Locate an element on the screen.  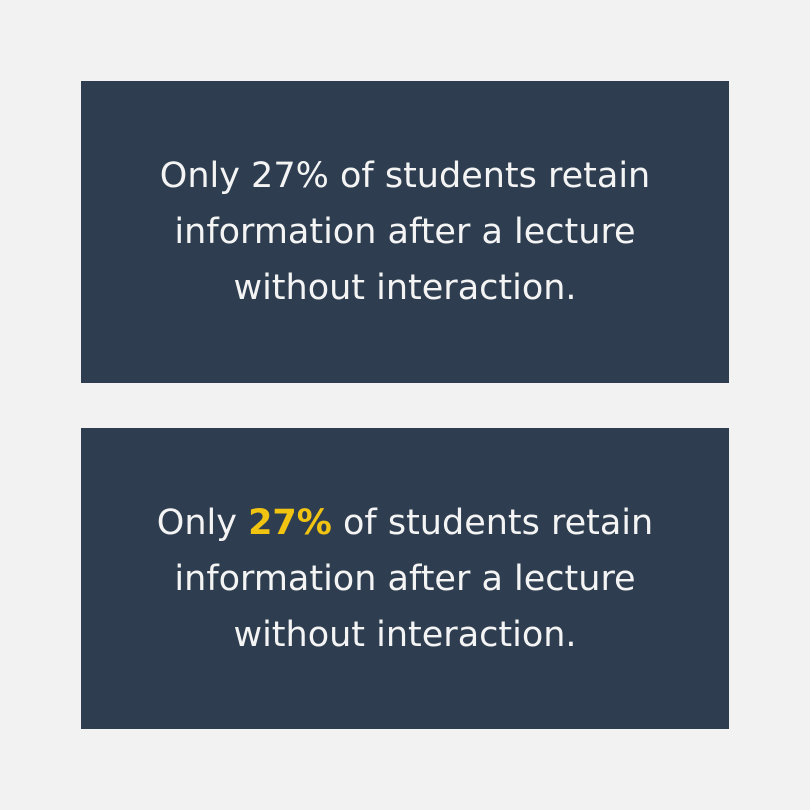
stat-highlight: 27% is located at coordinates (290, 522).